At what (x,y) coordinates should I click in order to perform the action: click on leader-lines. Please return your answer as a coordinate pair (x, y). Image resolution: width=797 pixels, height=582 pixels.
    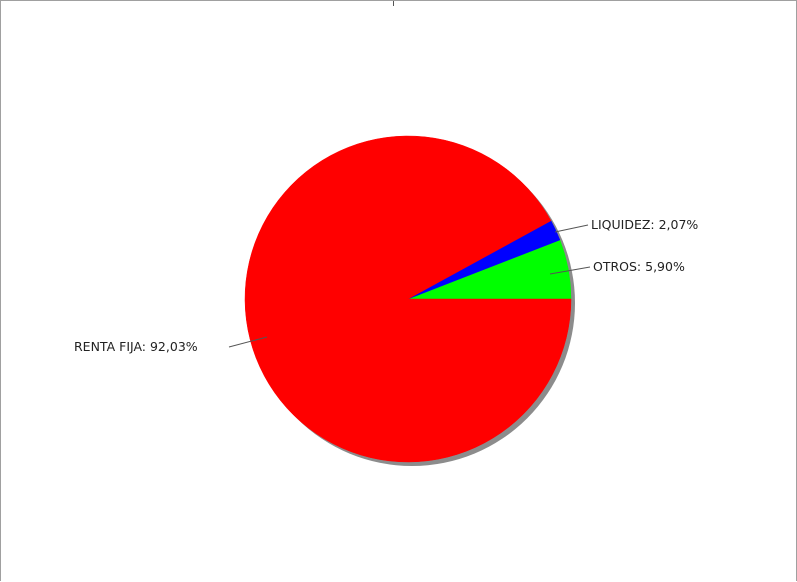
    Looking at the image, I should click on (409, 286).